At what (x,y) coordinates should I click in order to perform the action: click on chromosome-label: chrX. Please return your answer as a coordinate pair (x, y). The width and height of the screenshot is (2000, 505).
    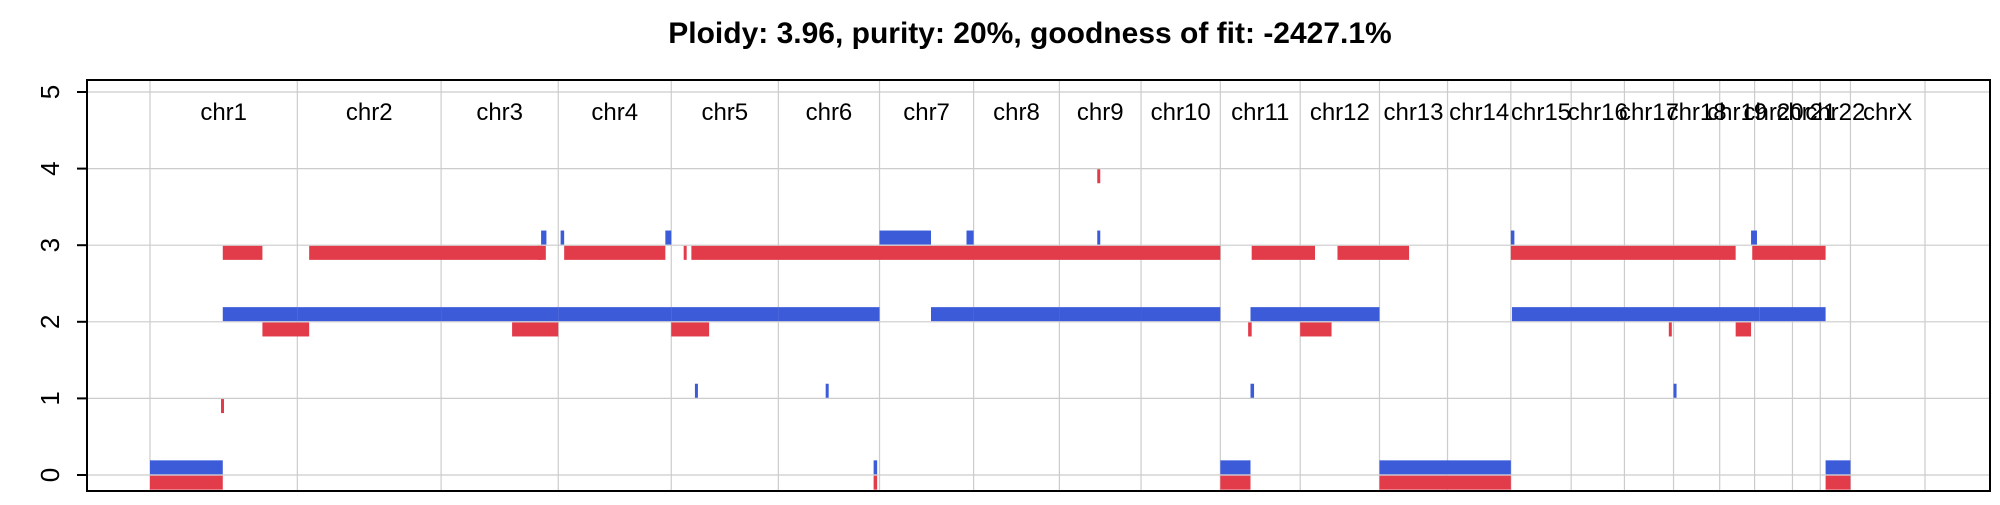
    Looking at the image, I should click on (1887, 112).